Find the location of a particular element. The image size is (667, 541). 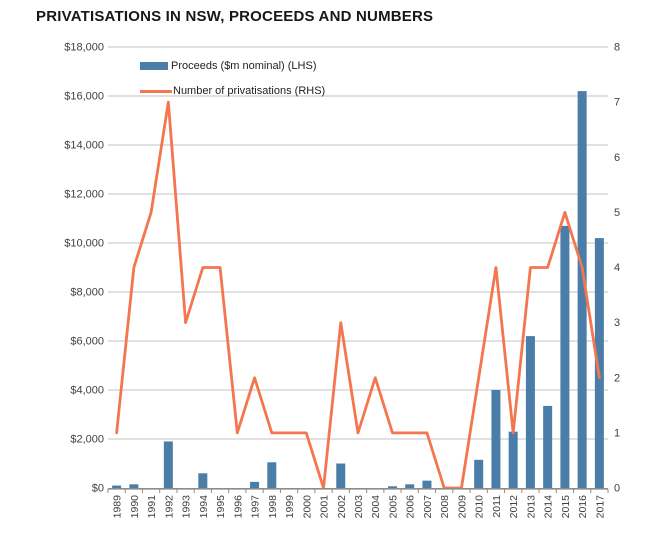

year-label-2004: 2004 is located at coordinates (376, 507).